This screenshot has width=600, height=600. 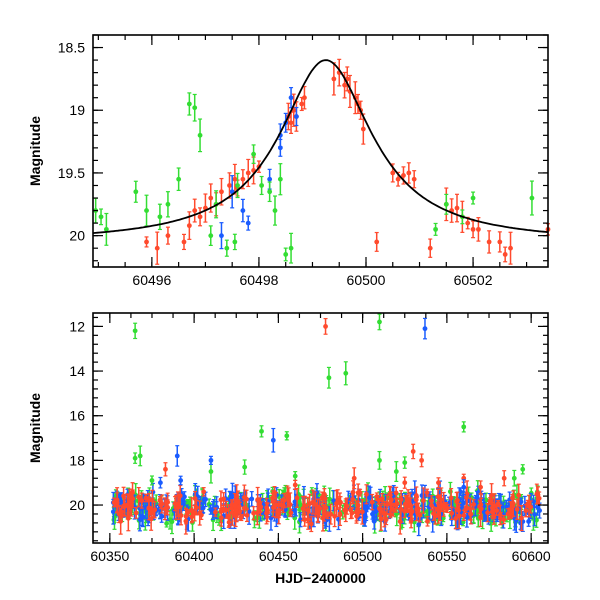 What do you see at coordinates (77, 416) in the screenshot?
I see `y-tick-label: 16` at bounding box center [77, 416].